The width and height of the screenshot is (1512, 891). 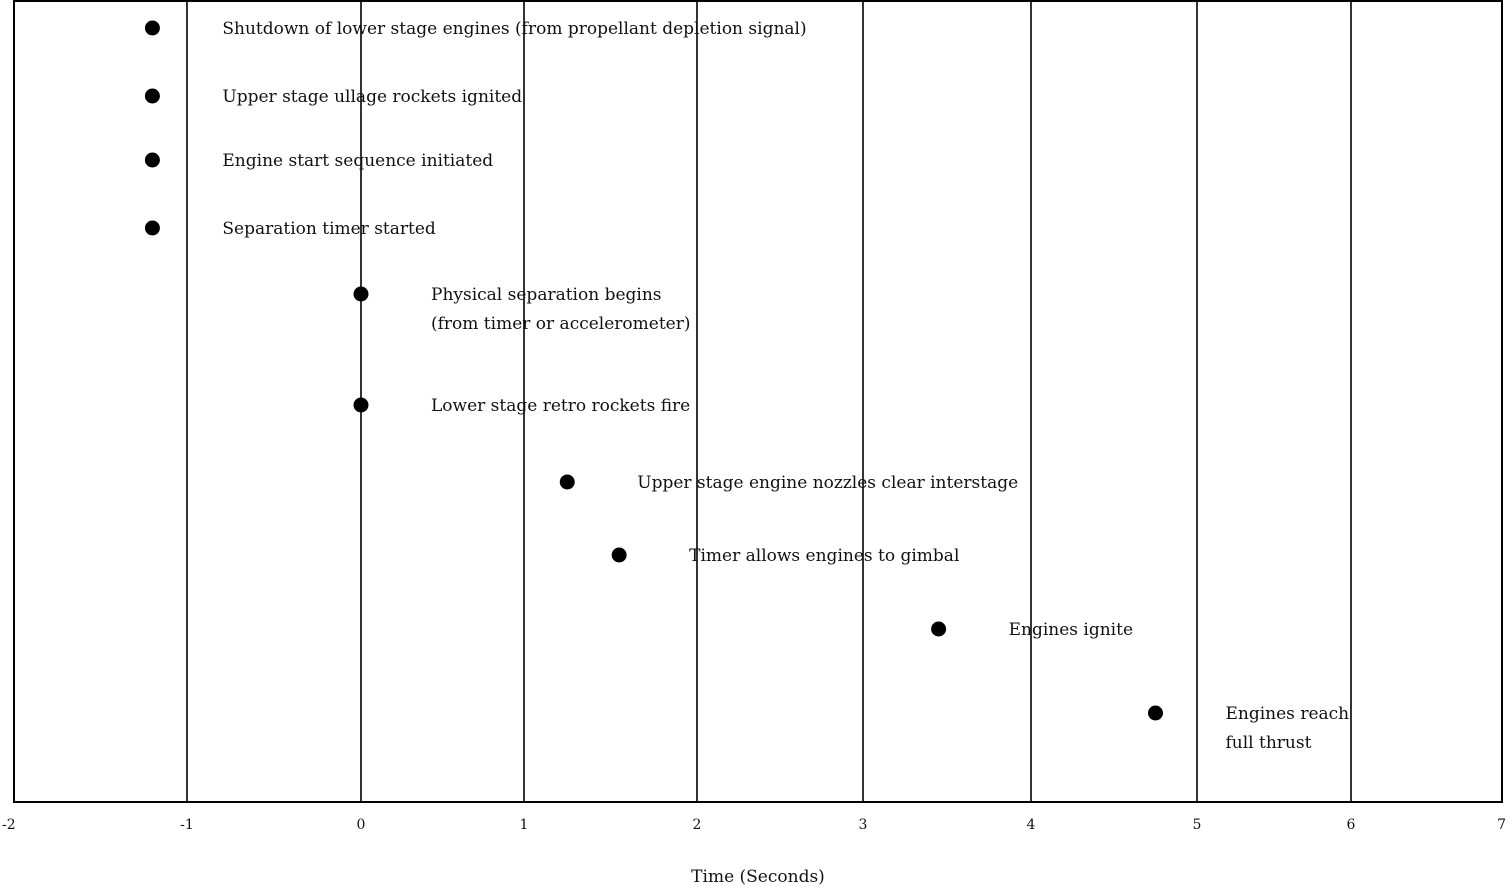 What do you see at coordinates (1288, 714) in the screenshot?
I see `event-label-line: Engines reach` at bounding box center [1288, 714].